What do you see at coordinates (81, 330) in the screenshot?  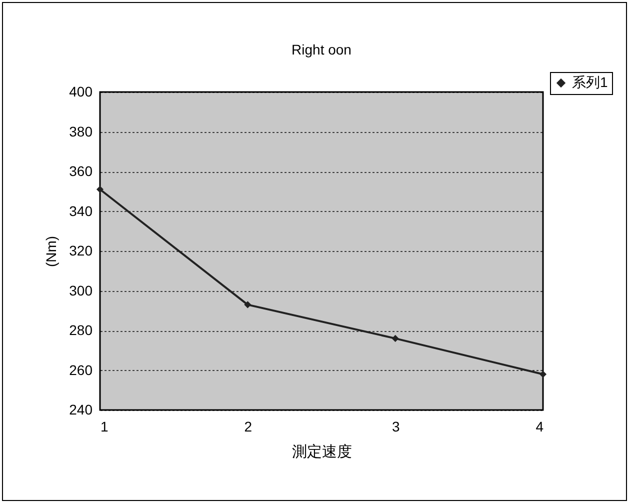 I see `y-tick-label: 280` at bounding box center [81, 330].